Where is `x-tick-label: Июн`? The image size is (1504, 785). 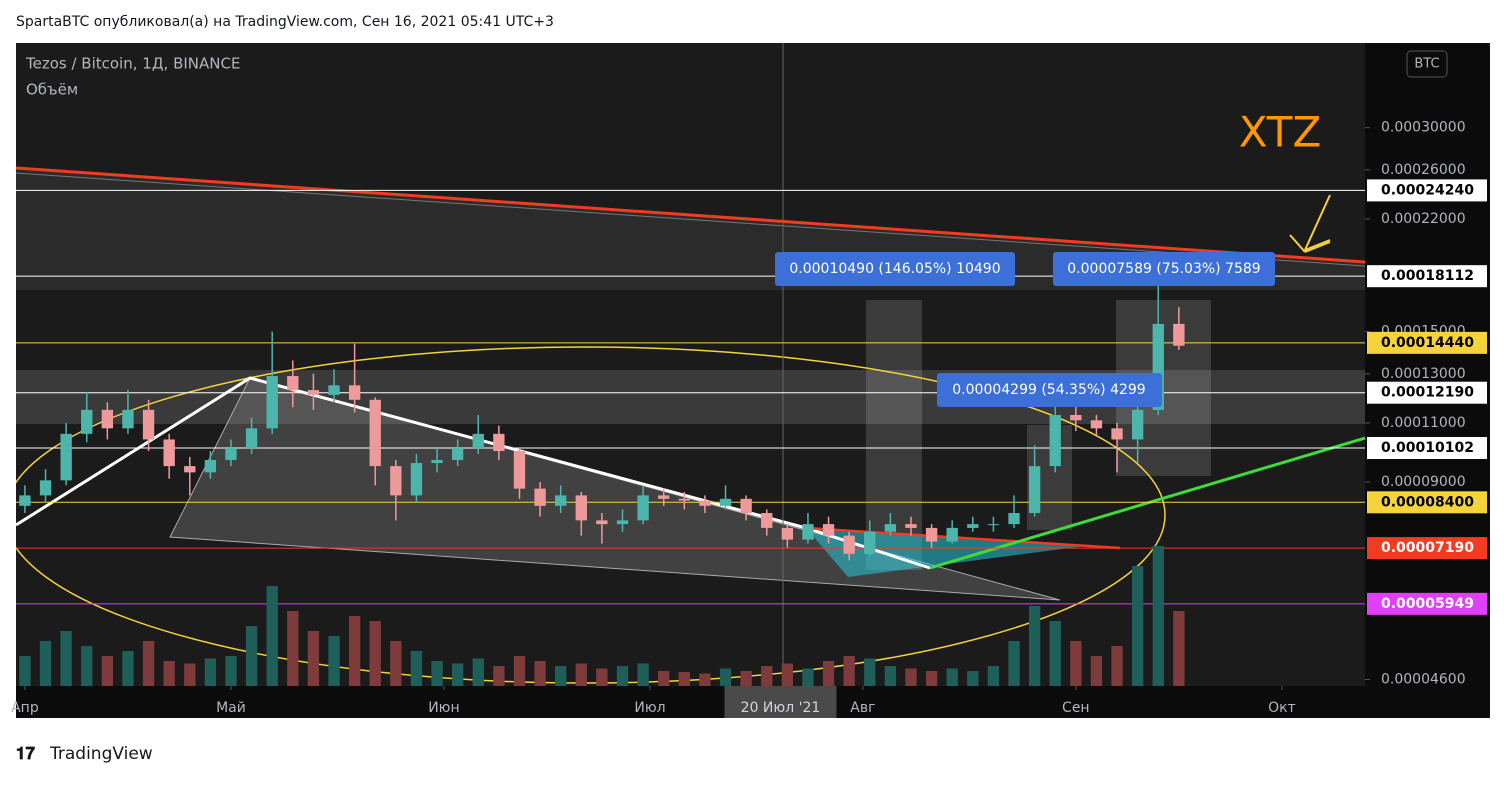 x-tick-label: Июн is located at coordinates (443, 708).